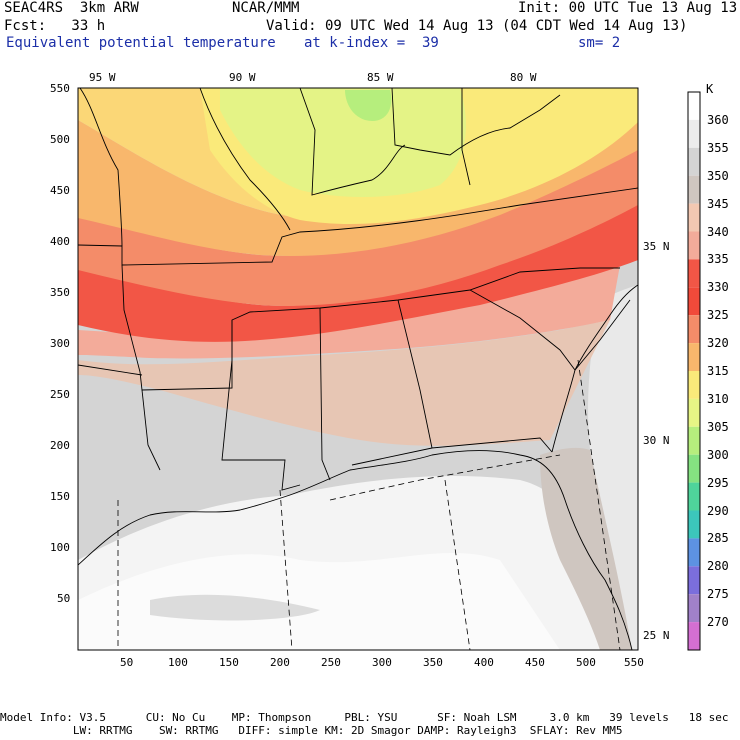  Describe the element at coordinates (64, 598) in the screenshot. I see `y-tick-50: 50` at that location.